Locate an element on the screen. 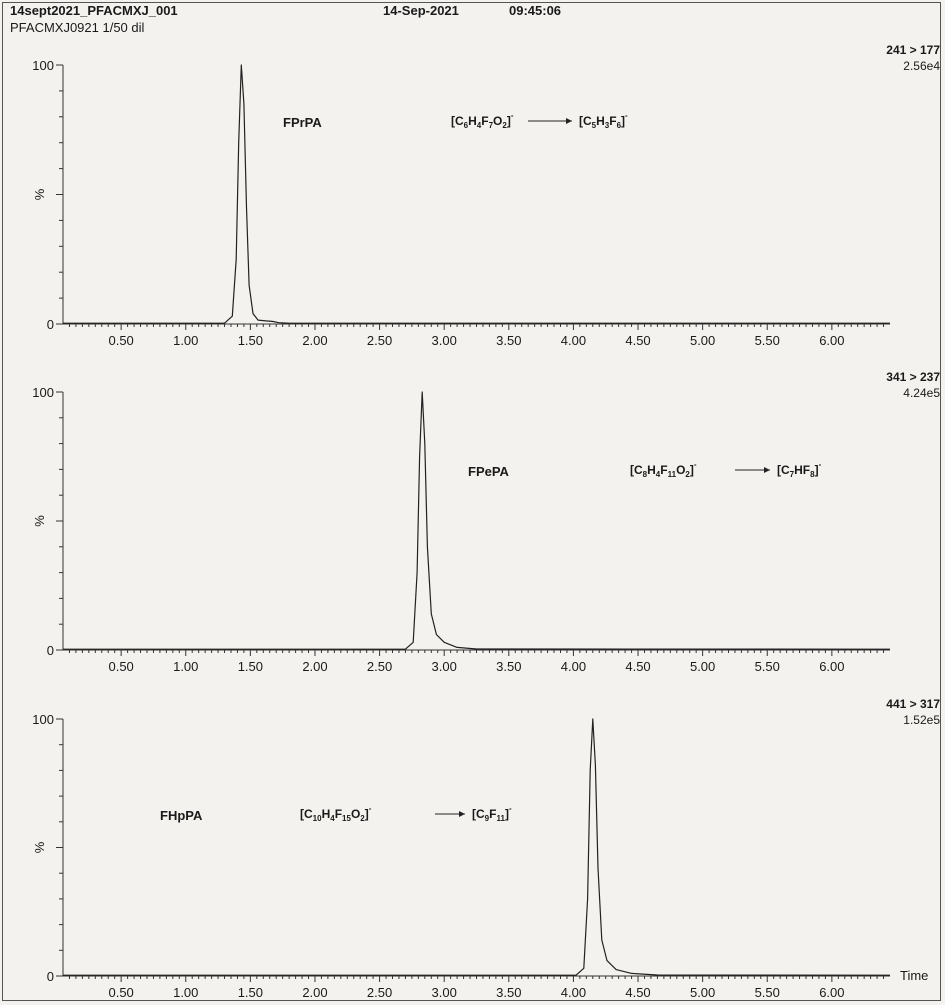 This screenshot has width=945, height=1005. mrm-transition: 341 > 237 is located at coordinates (913, 377).